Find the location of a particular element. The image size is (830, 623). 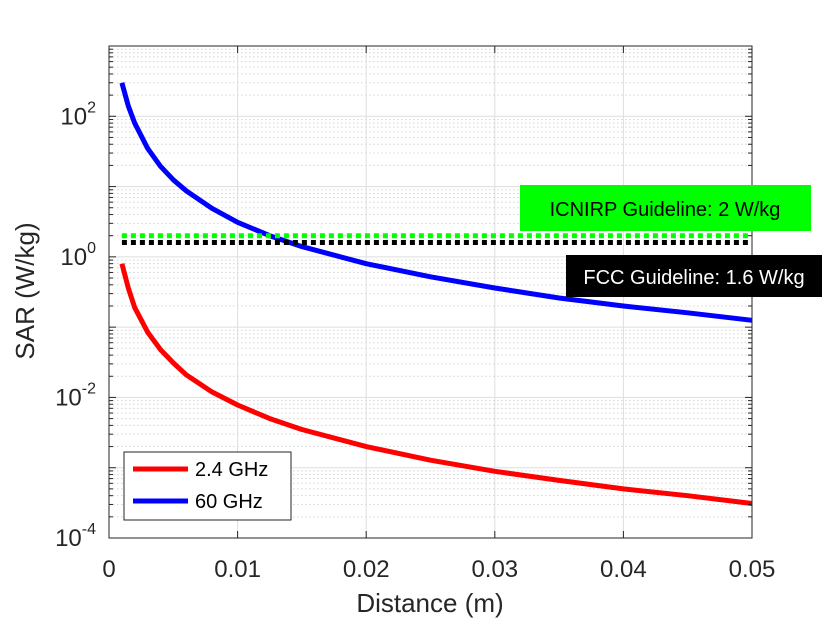

legend-label-2-4ghz: 2.4 GHz is located at coordinates (231, 470).